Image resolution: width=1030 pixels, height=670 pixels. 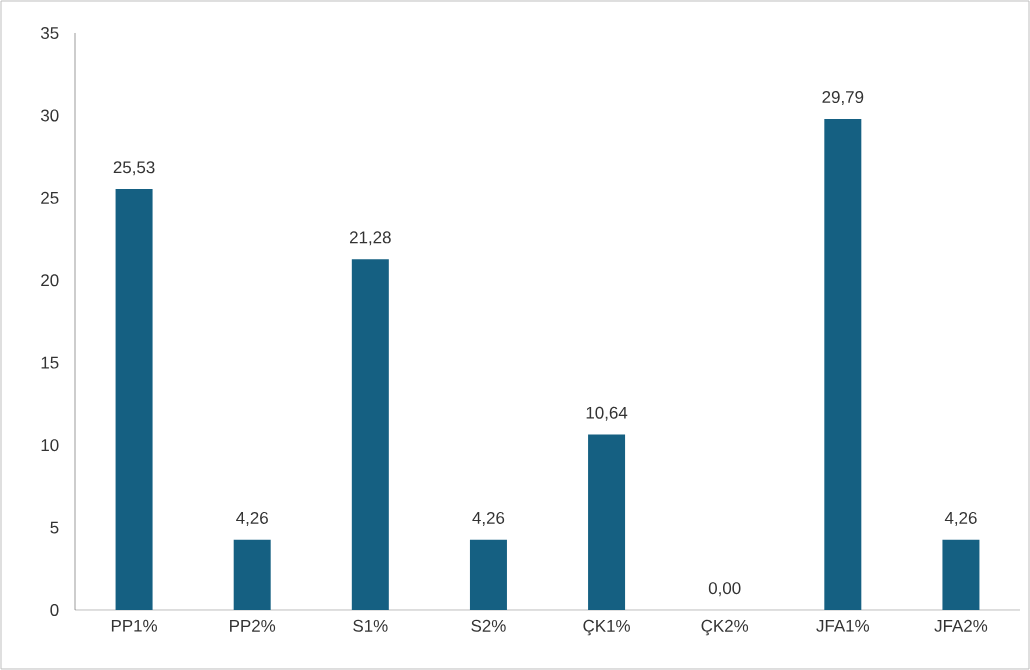 What do you see at coordinates (50, 197) in the screenshot?
I see `y-tick-label: 25` at bounding box center [50, 197].